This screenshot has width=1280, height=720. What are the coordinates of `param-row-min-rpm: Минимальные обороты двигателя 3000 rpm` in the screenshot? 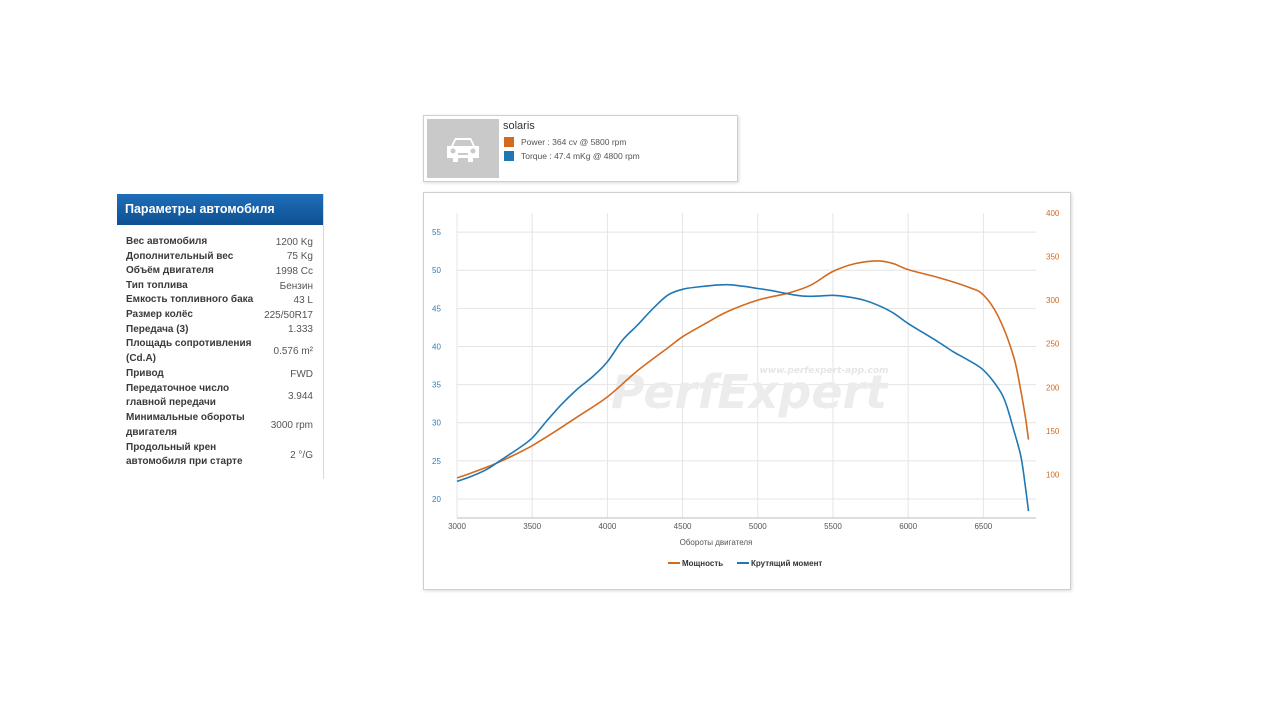 It's located at (219, 426).